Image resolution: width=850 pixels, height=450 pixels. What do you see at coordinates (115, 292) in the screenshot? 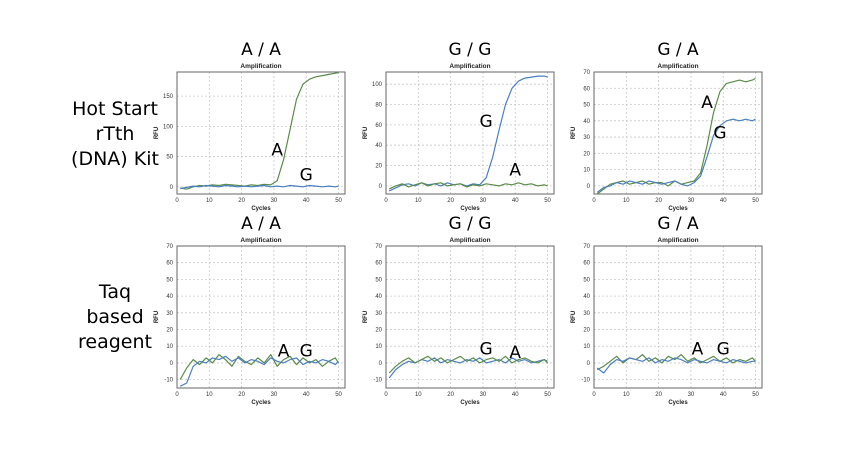
I see `row-label-line: Taq` at bounding box center [115, 292].